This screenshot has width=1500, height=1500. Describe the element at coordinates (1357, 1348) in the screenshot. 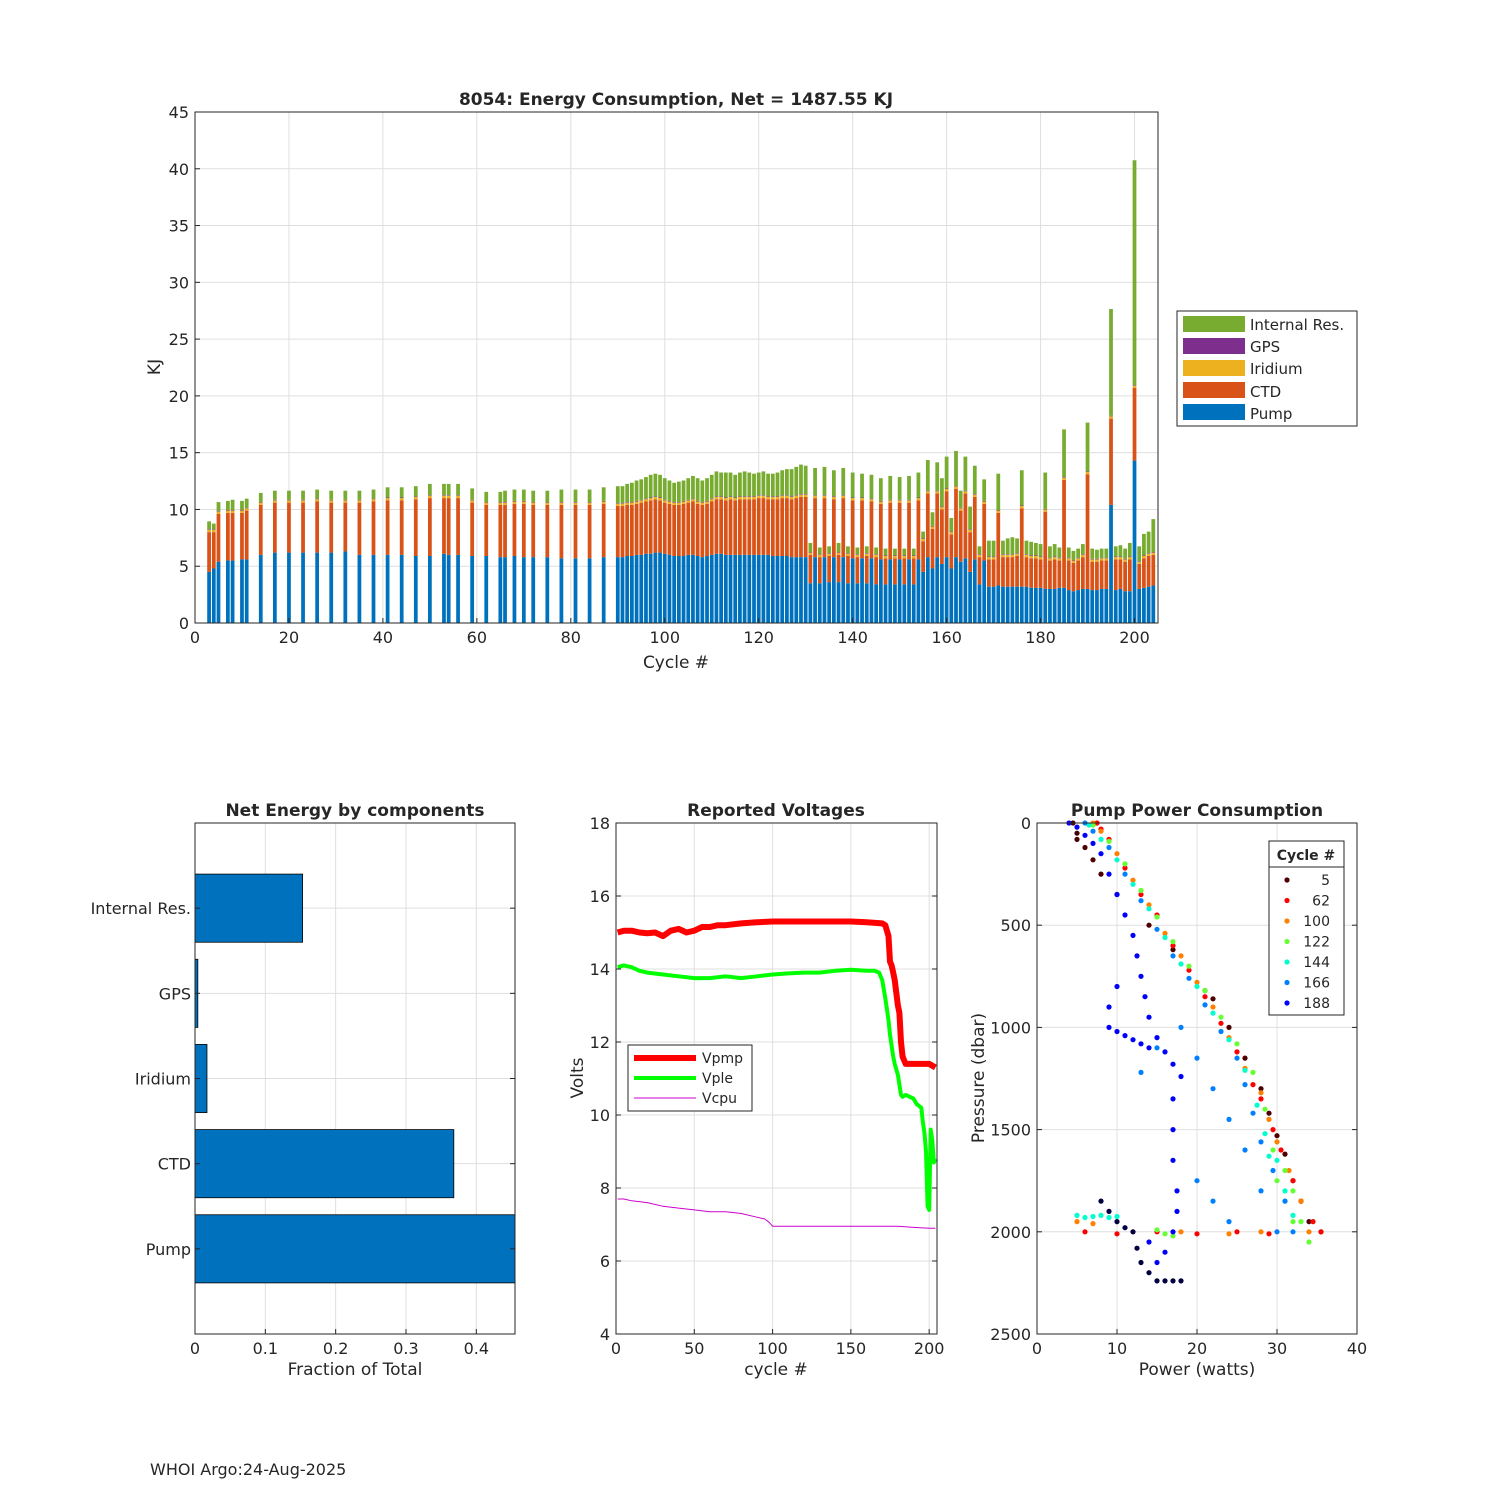

I see `pump-xtick-label: 40` at that location.